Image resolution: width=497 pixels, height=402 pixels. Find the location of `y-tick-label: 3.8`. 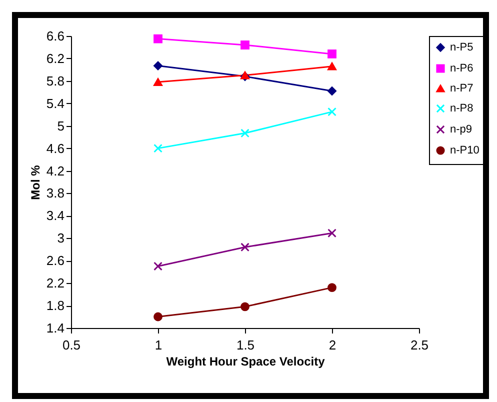

y-tick-label: 3.8 is located at coordinates (55, 193).